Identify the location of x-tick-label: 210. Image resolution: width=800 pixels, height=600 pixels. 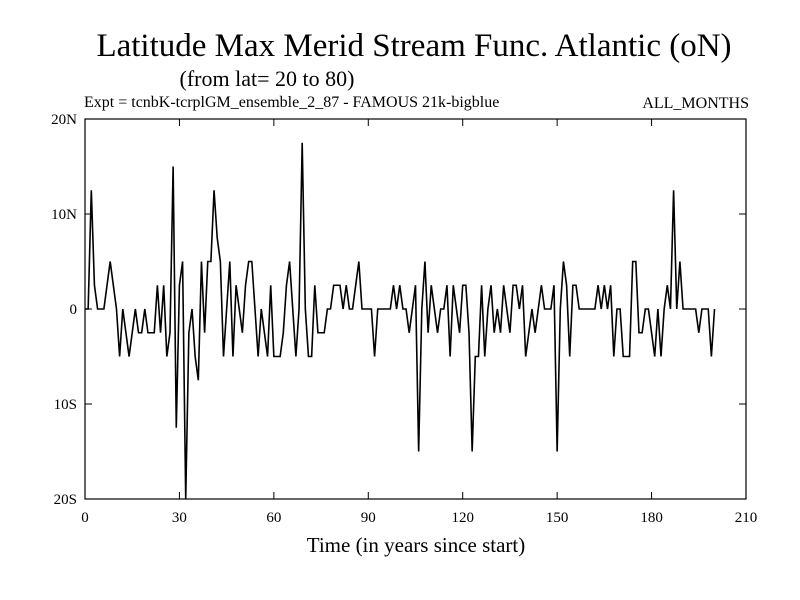
(746, 518).